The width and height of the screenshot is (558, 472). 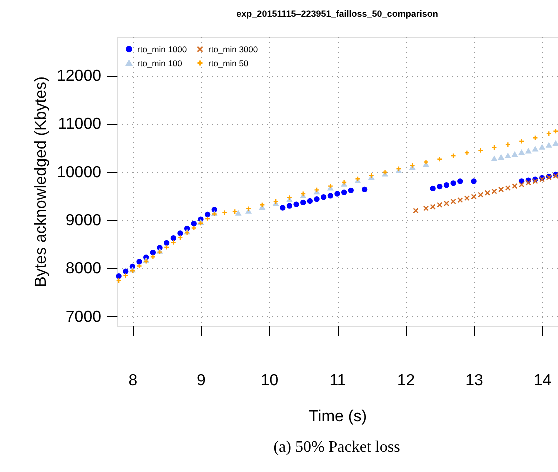 I want to click on legend-label: rto_min 50, so click(x=228, y=63).